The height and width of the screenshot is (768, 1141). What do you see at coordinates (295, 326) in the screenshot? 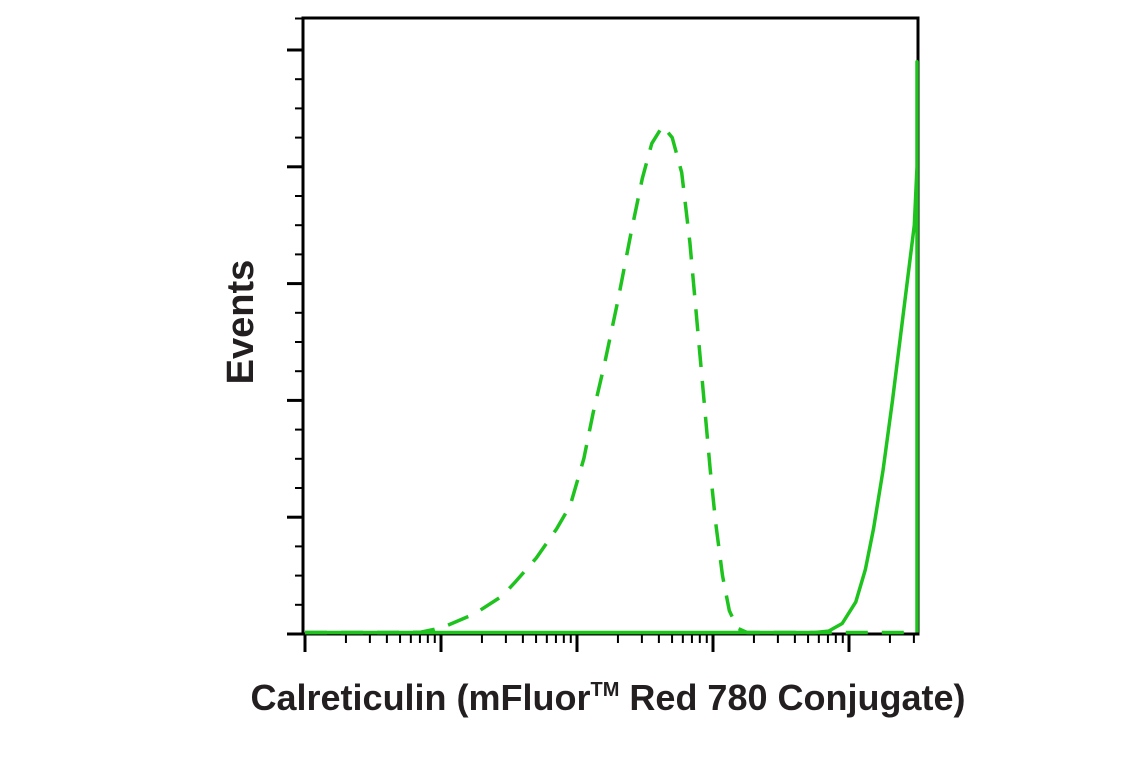
I see `y-axis-ticks` at bounding box center [295, 326].